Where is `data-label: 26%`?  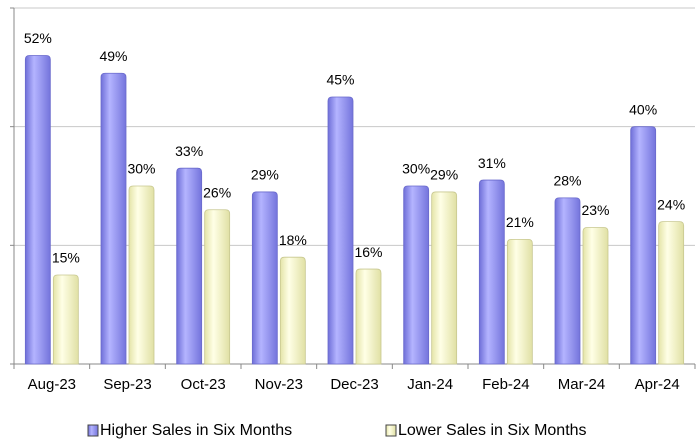 data-label: 26% is located at coordinates (217, 192).